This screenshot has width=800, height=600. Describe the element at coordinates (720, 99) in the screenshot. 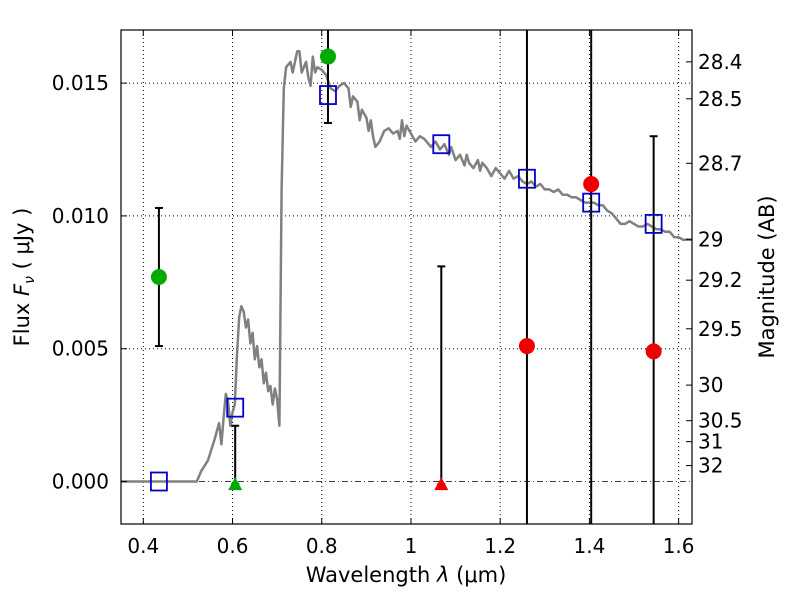

I see `y2-tick-label: 28.5` at that location.